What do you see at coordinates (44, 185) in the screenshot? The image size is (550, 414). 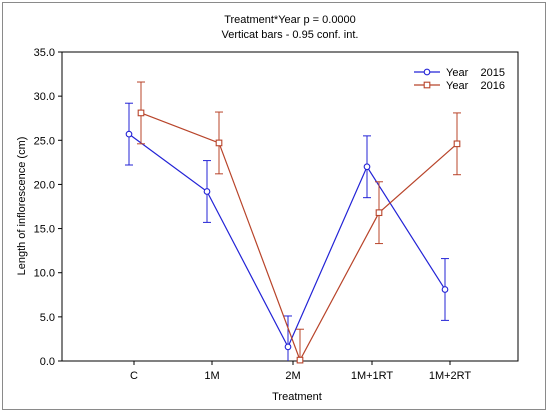 I see `y-tick-label: 20.0` at bounding box center [44, 185].